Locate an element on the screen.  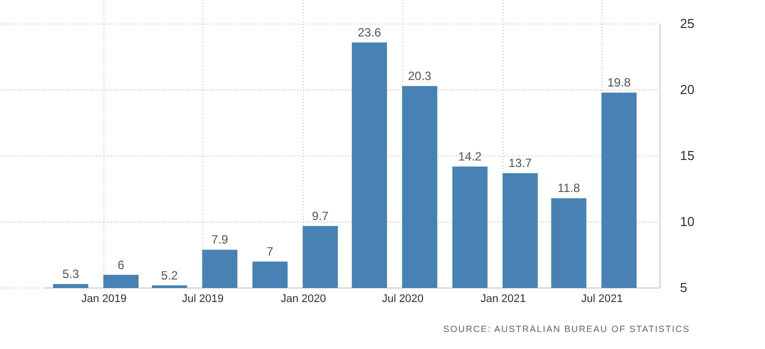
x-tick-label: Jul 2020 is located at coordinates (403, 298).